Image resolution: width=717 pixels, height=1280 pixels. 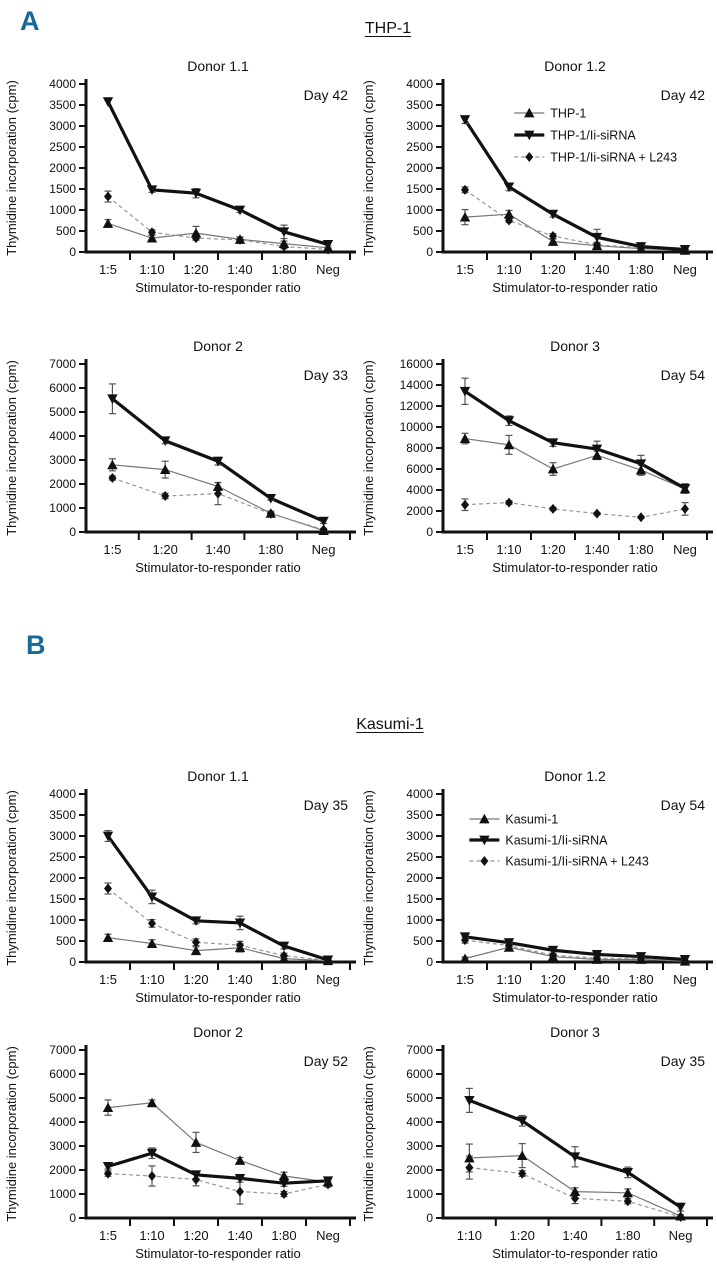 I want to click on y-tick-label: 2000, so click(x=419, y=1170).